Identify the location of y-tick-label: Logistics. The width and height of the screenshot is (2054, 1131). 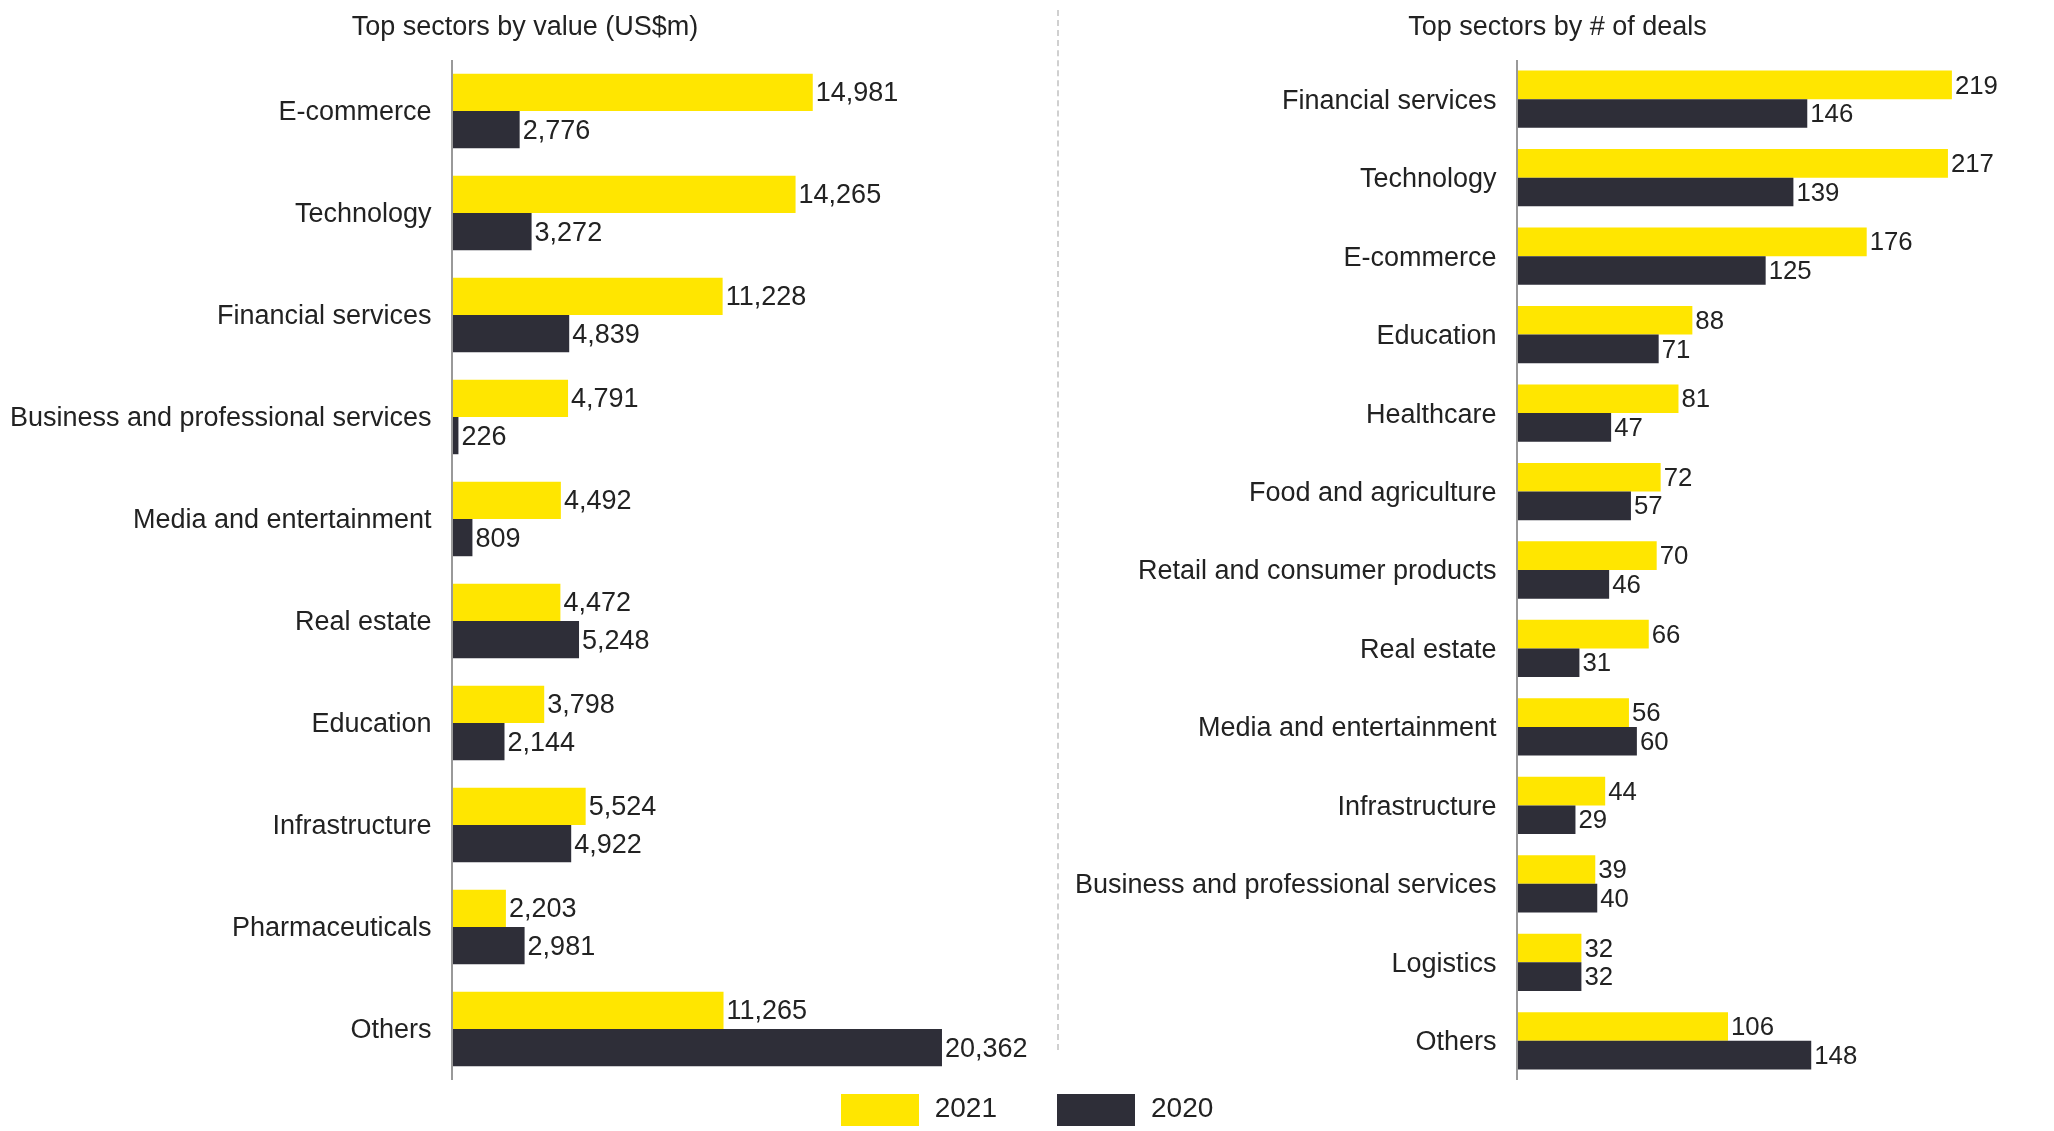
(1444, 962).